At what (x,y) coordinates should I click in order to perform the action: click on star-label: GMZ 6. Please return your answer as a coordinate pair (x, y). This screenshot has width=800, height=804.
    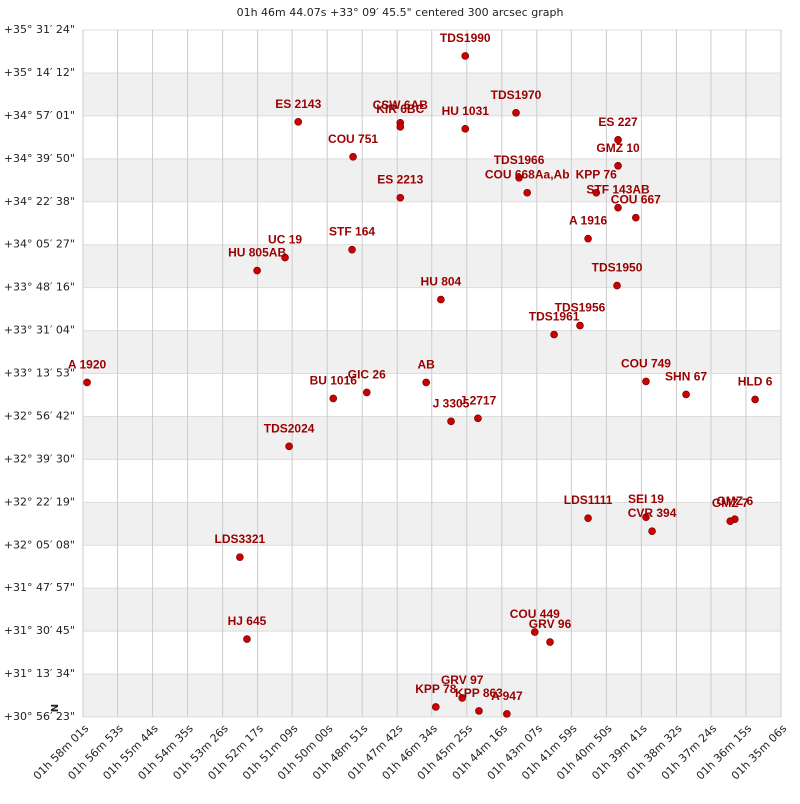
    Looking at the image, I should click on (734, 501).